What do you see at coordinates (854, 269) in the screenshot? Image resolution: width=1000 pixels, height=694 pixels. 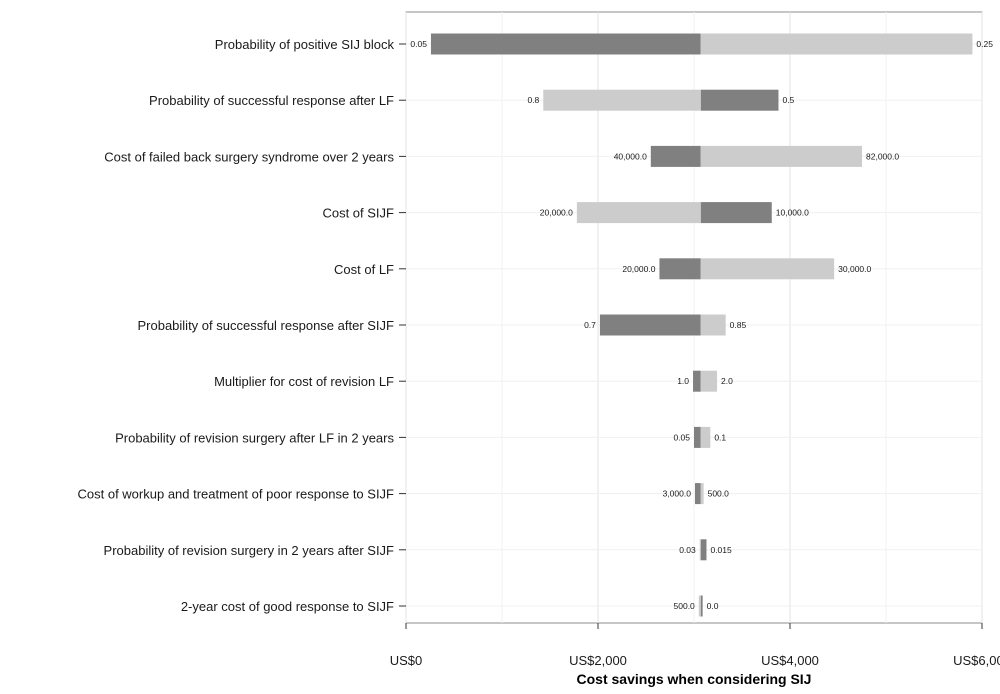 I see `value-label-high: 30,000.0` at bounding box center [854, 269].